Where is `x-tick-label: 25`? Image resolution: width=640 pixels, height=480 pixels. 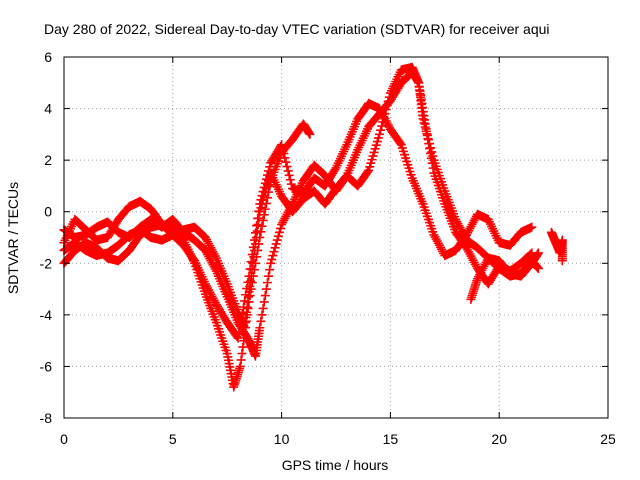 x-tick-label: 25 is located at coordinates (608, 439).